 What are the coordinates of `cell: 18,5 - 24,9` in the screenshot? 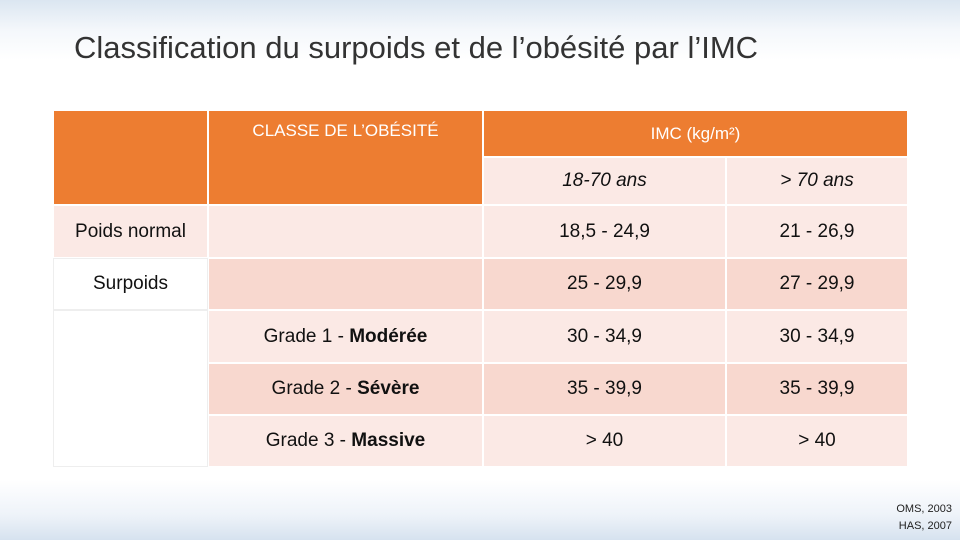 It's located at (604, 231).